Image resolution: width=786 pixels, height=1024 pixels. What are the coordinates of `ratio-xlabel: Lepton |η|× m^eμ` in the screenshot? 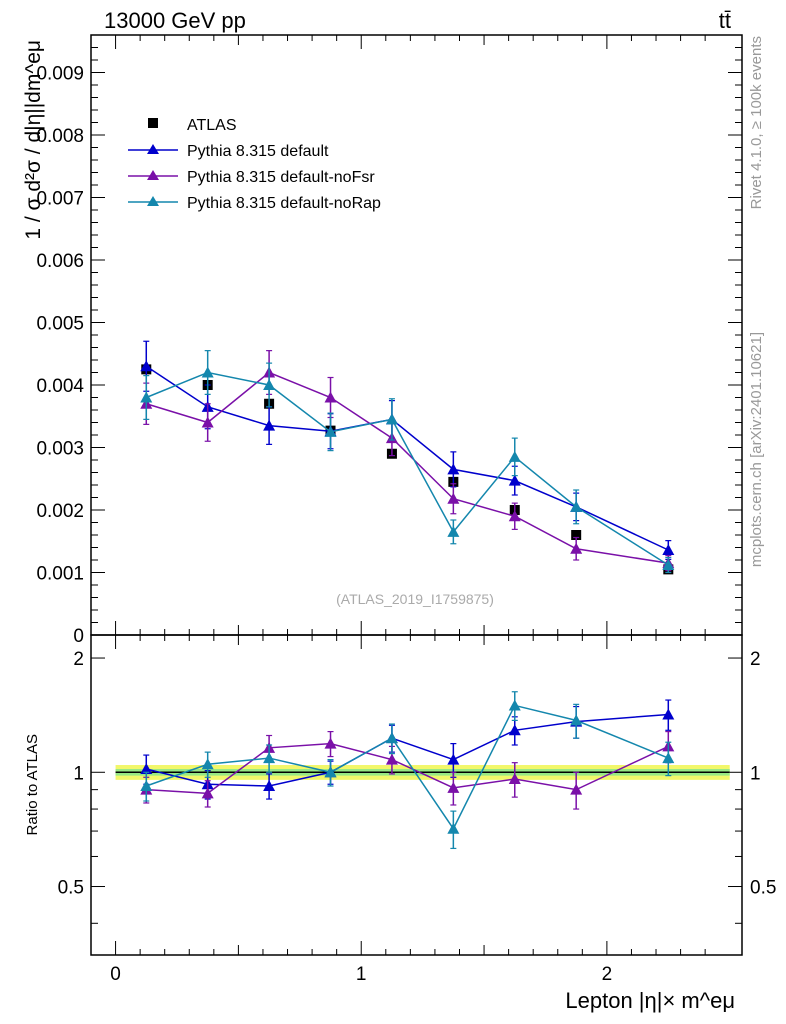 It's located at (650, 1000).